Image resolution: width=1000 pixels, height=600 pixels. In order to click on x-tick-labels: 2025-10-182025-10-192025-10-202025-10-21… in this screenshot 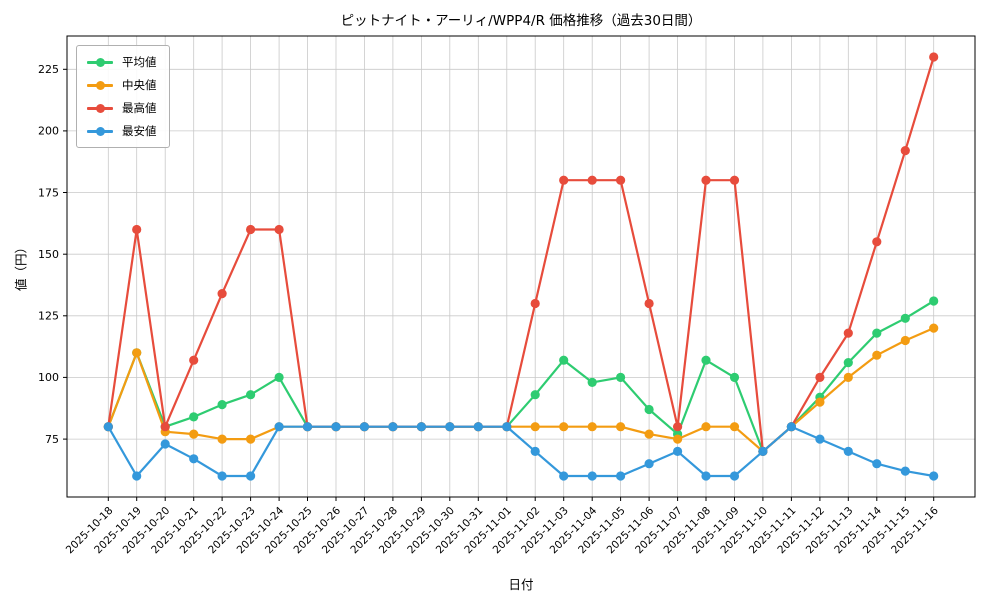, I will do `click(502, 530)`.